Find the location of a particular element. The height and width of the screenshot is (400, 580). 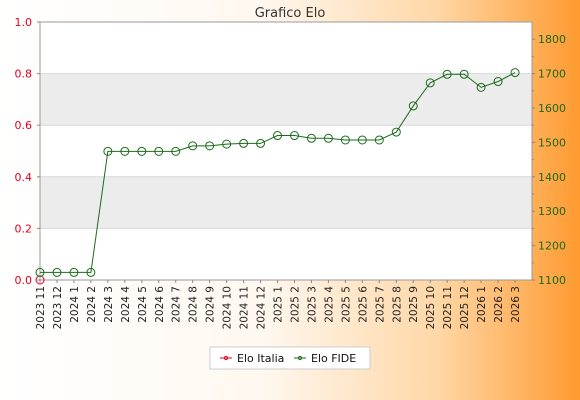

x-tick-label: 2025 3 is located at coordinates (312, 304).